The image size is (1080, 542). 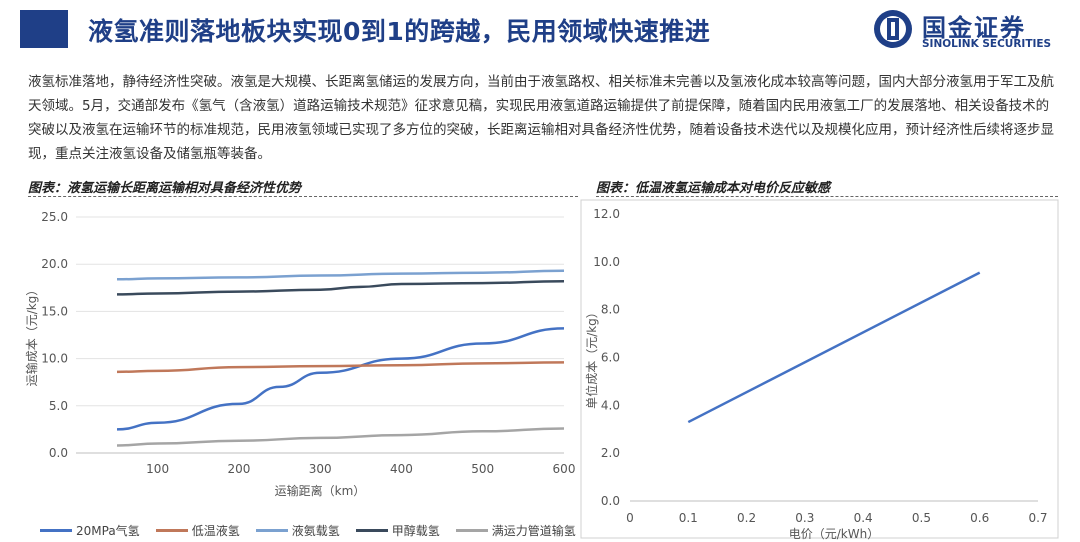 What do you see at coordinates (606, 214) in the screenshot?
I see `right-y-tick-label: 12.0` at bounding box center [606, 214].